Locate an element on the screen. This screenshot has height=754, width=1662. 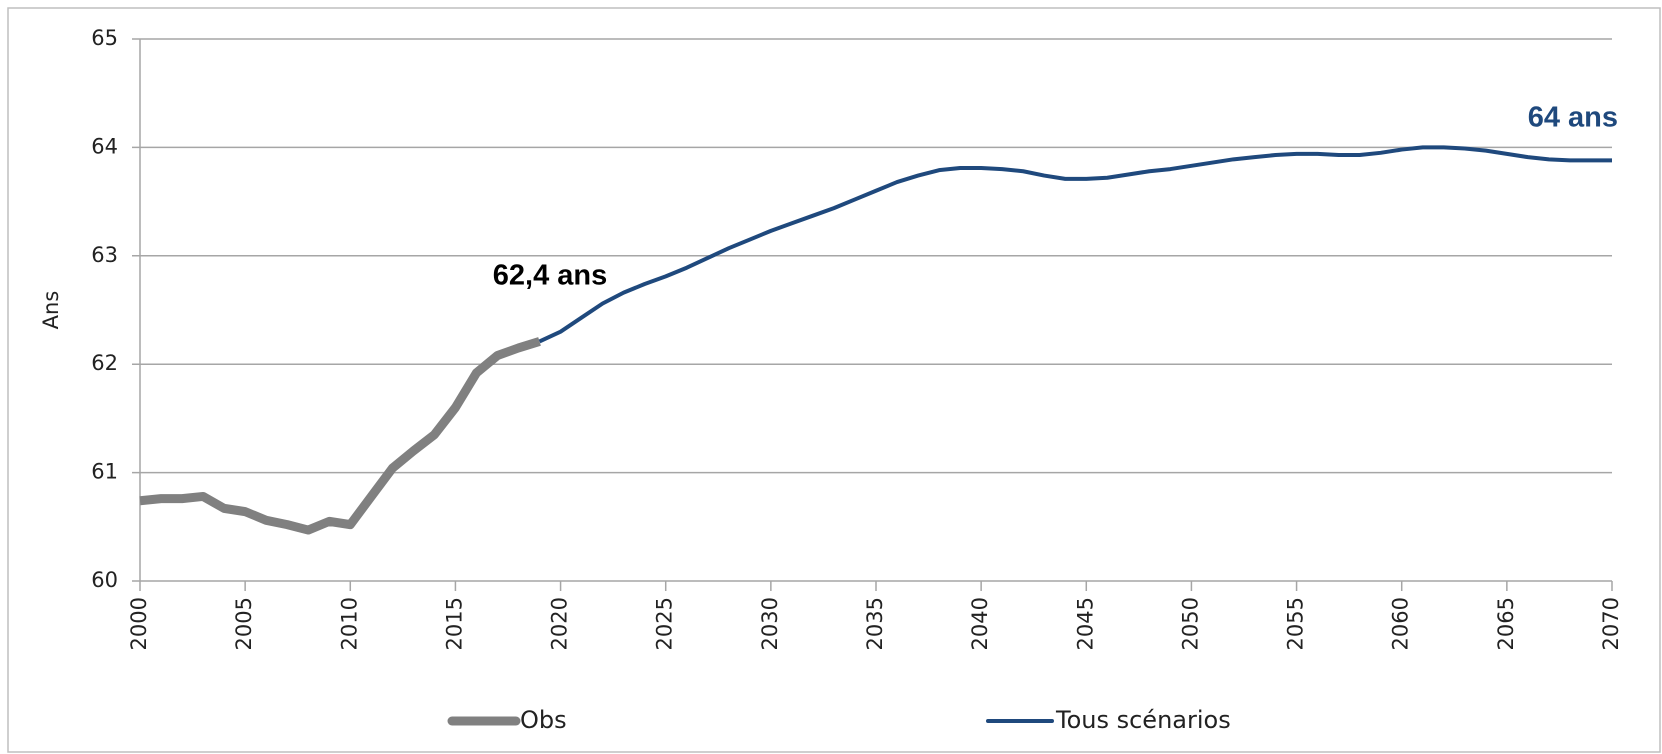
y-tick-label: 60 is located at coordinates (104, 580).